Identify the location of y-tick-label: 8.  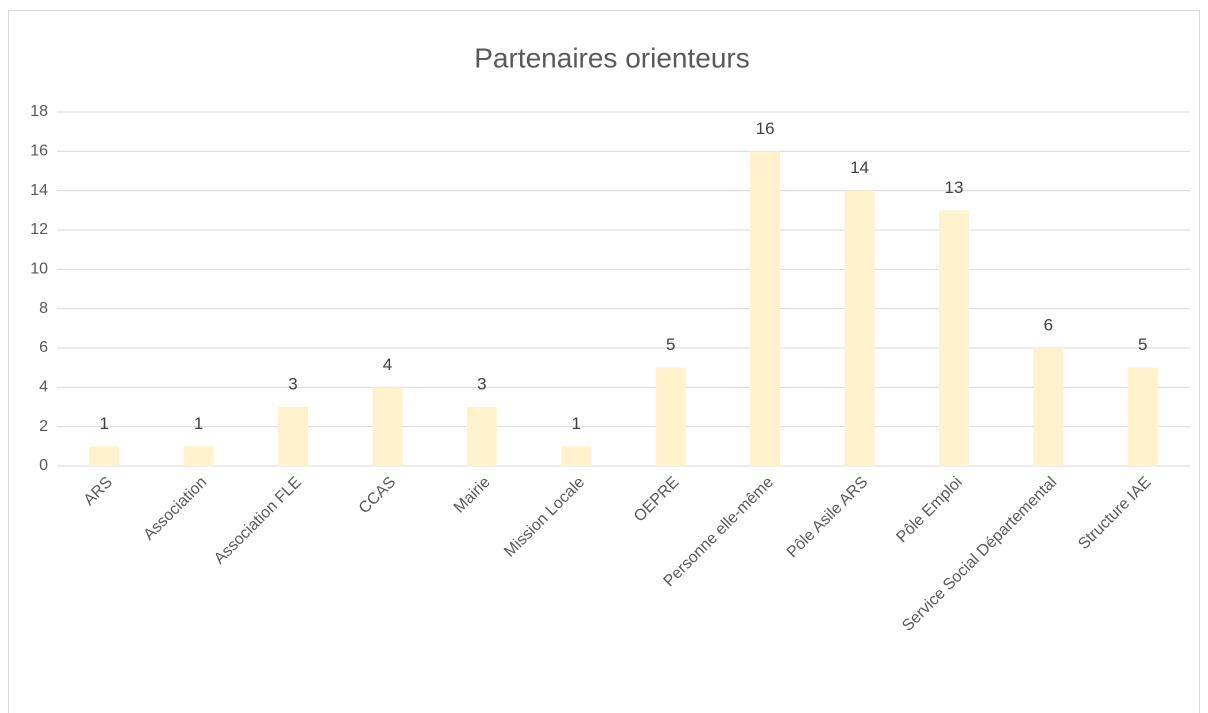
(43, 308).